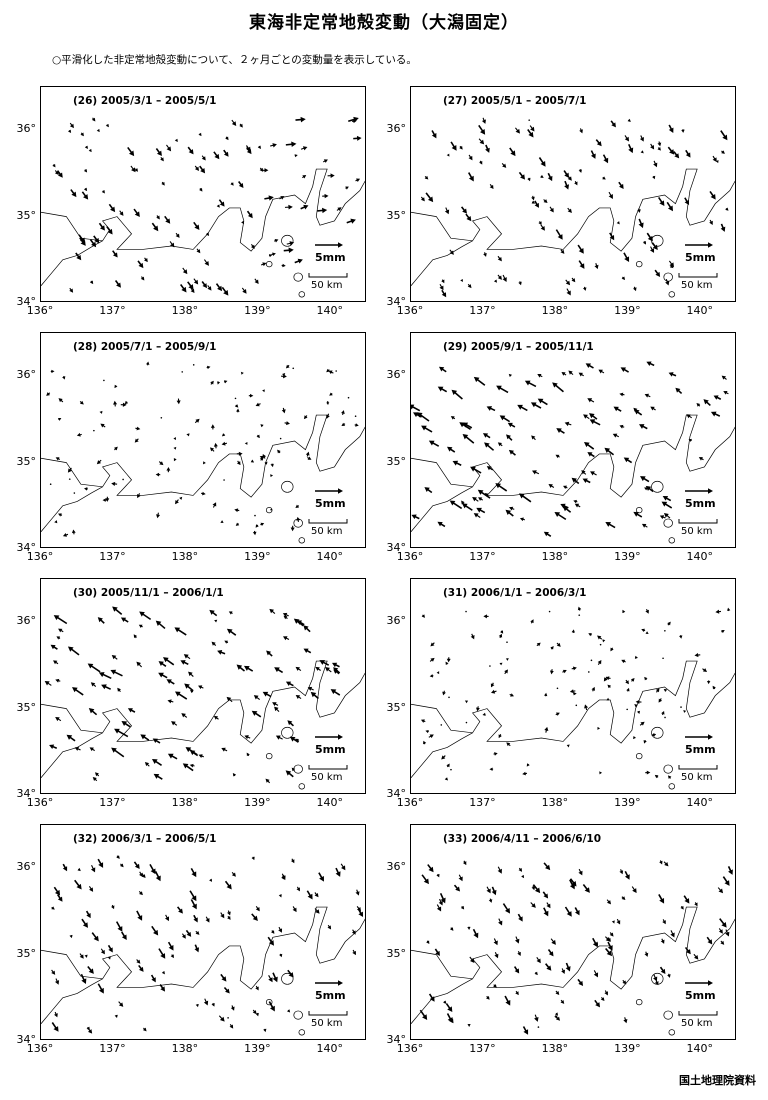  I want to click on longitude-tick-label: 138°, so click(185, 556).